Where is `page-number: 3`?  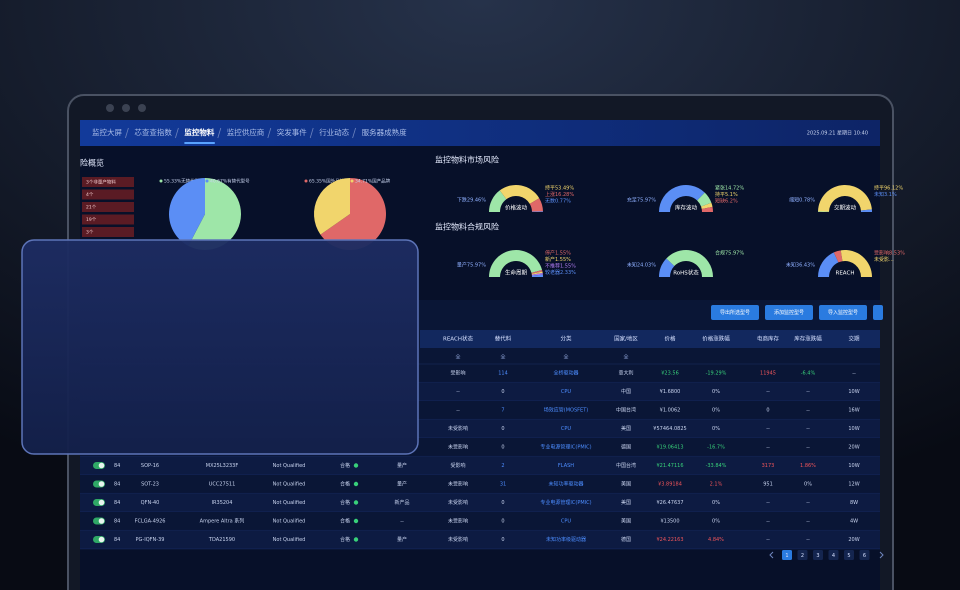
page-number: 3 is located at coordinates (817, 556).